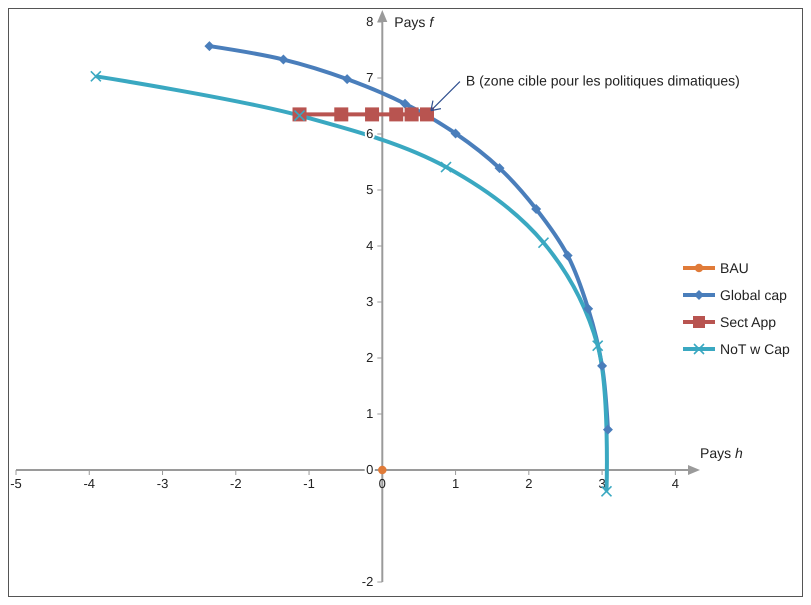 This screenshot has width=811, height=605. What do you see at coordinates (415, 22) in the screenshot?
I see `y-axis-title: Pays f` at bounding box center [415, 22].